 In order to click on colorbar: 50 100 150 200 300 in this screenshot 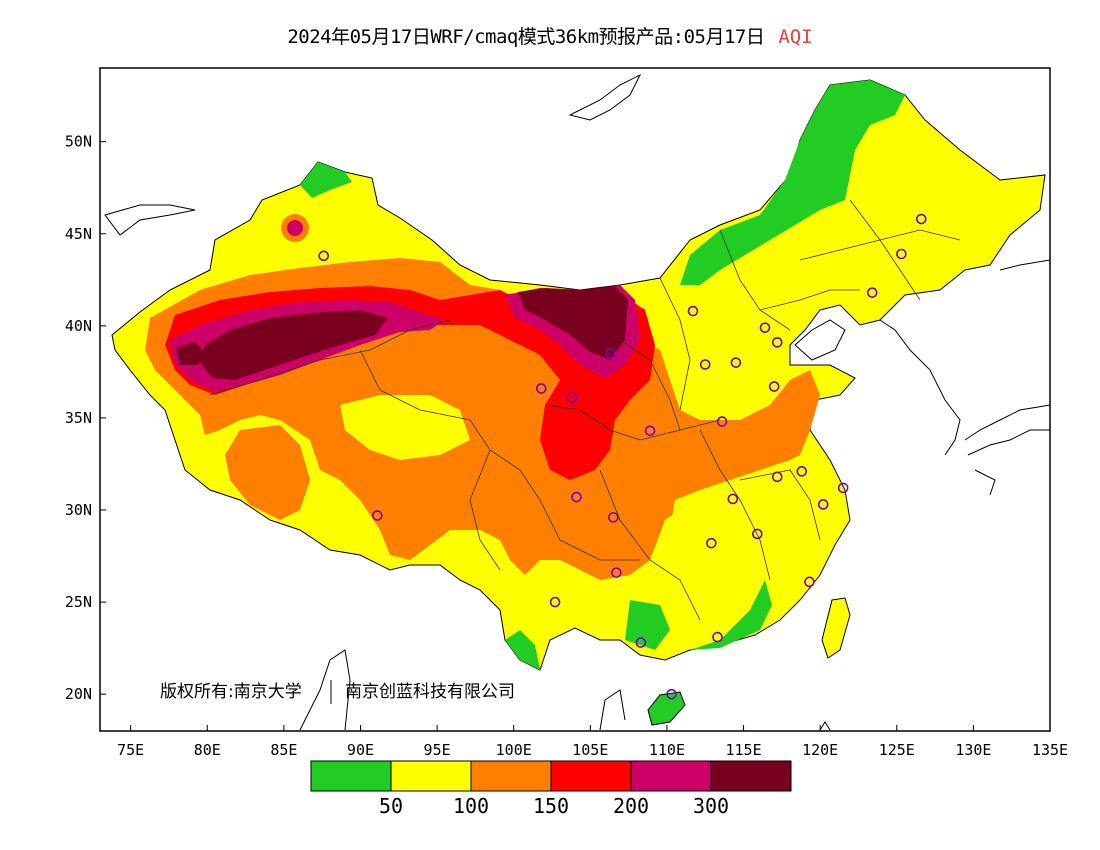, I will do `click(551, 789)`.